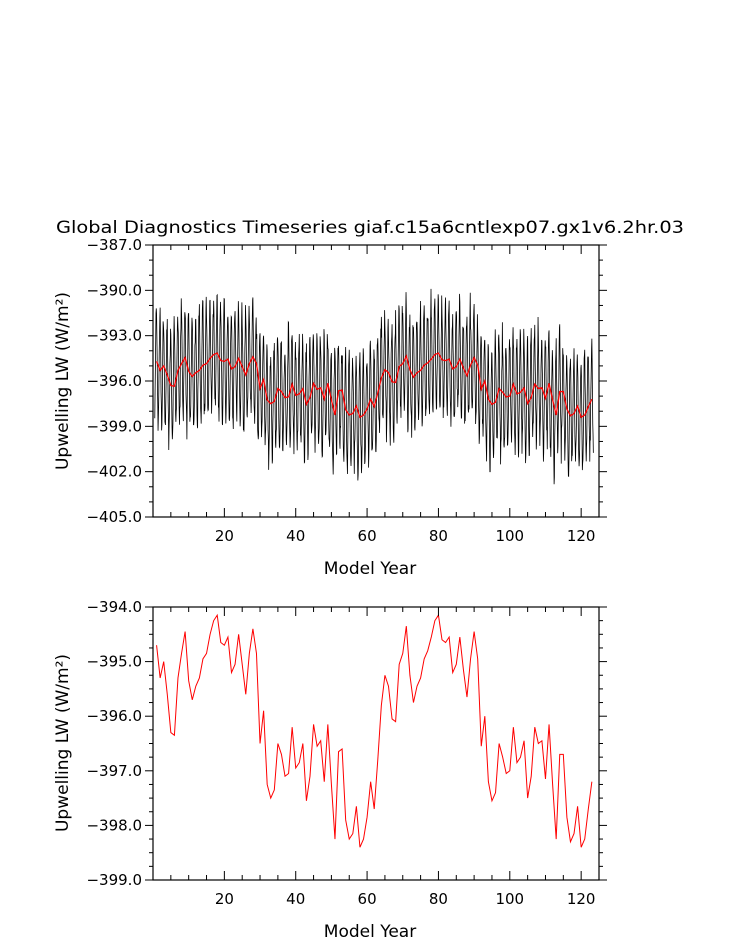  I want to click on y-tick-label: −405.0, so click(114, 517).